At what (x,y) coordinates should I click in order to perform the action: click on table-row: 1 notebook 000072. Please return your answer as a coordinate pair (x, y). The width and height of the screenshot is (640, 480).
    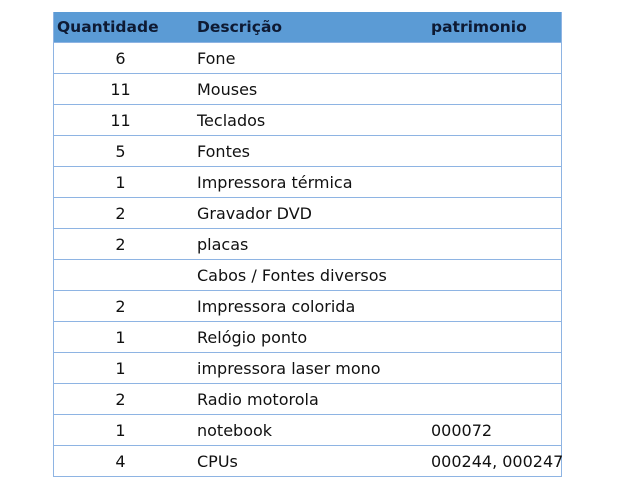
    Looking at the image, I should click on (307, 430).